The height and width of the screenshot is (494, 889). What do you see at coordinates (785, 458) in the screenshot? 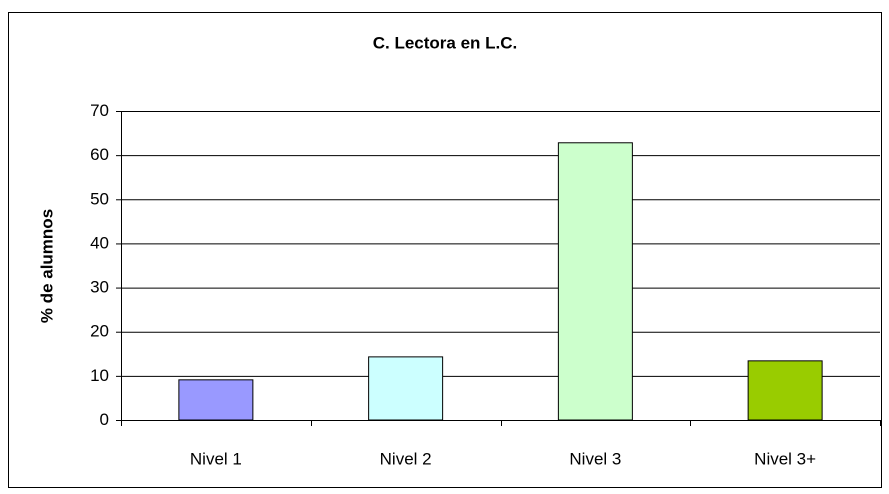
I see `x-tick-label: Nivel 3+` at bounding box center [785, 458].